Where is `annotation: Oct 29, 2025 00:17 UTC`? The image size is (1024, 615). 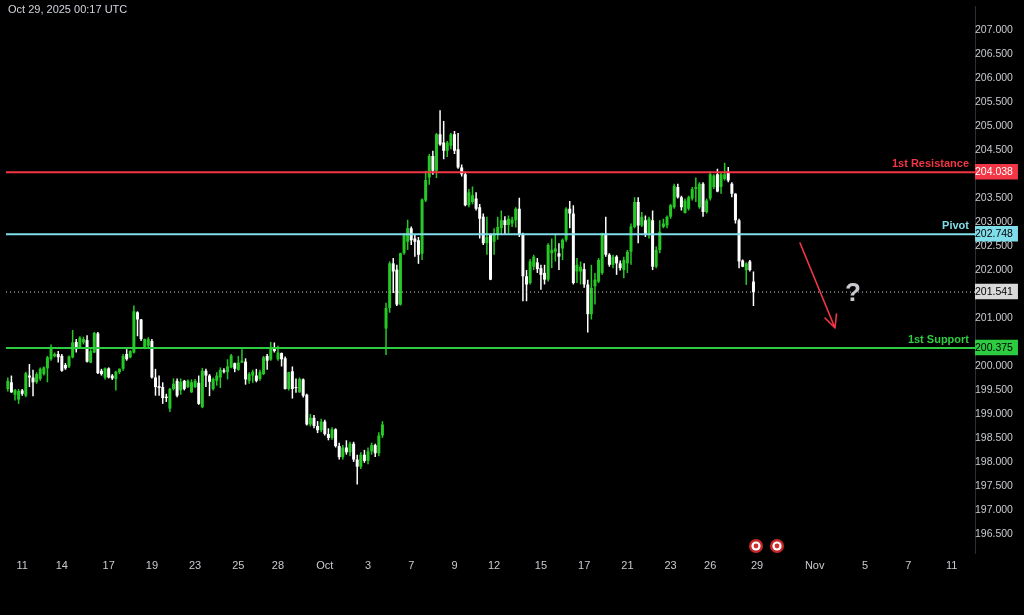 annotation: Oct 29, 2025 00:17 UTC is located at coordinates (68, 9).